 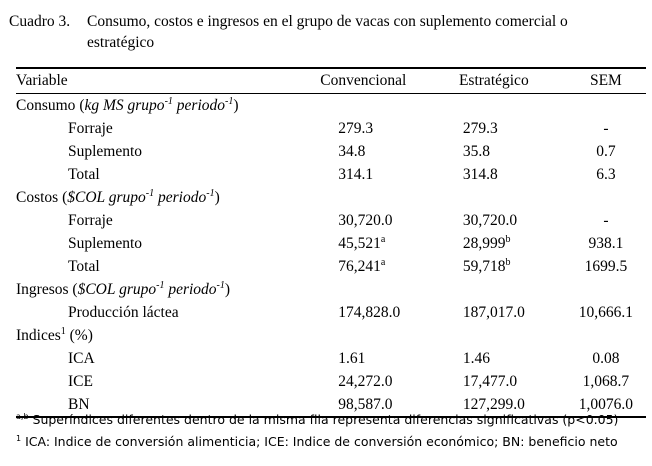 I want to click on caption-line-2: estratégico, so click(x=121, y=42).